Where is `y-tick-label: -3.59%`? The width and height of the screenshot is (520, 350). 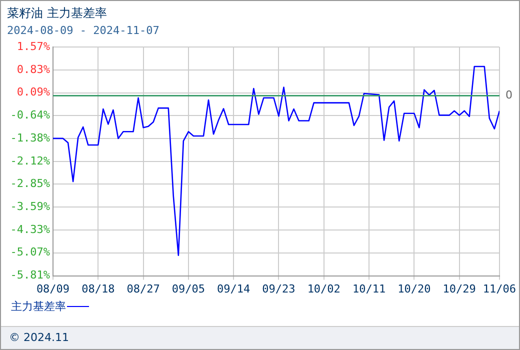
y-tick-label: -3.59% is located at coordinates (30, 206).